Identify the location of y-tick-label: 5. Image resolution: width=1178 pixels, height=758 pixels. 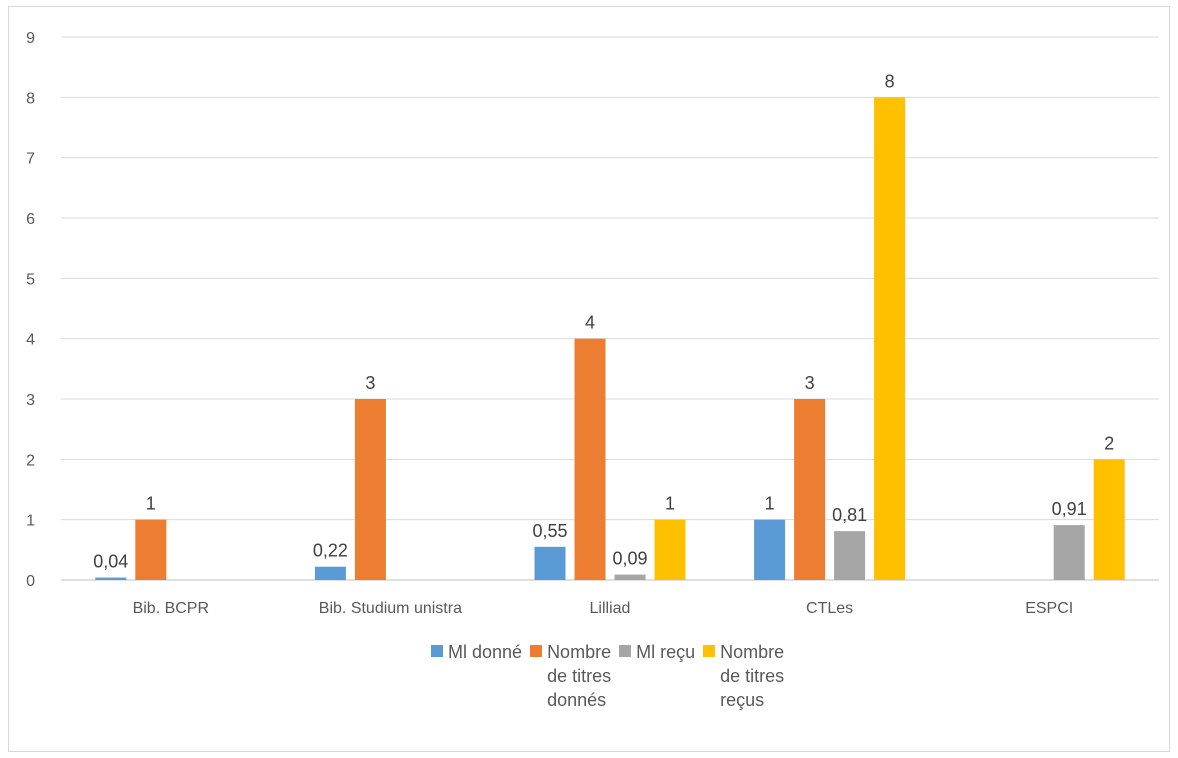
(30, 279).